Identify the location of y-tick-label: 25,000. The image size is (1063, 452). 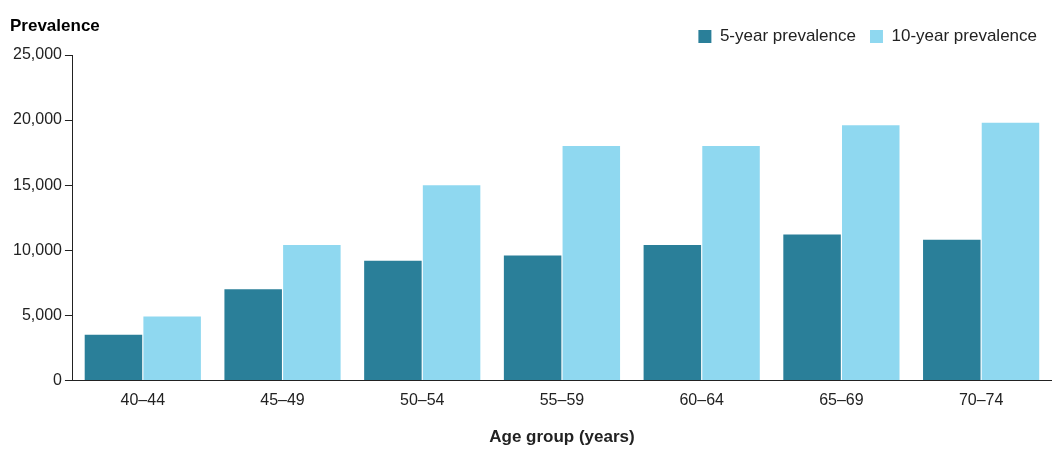
(38, 54).